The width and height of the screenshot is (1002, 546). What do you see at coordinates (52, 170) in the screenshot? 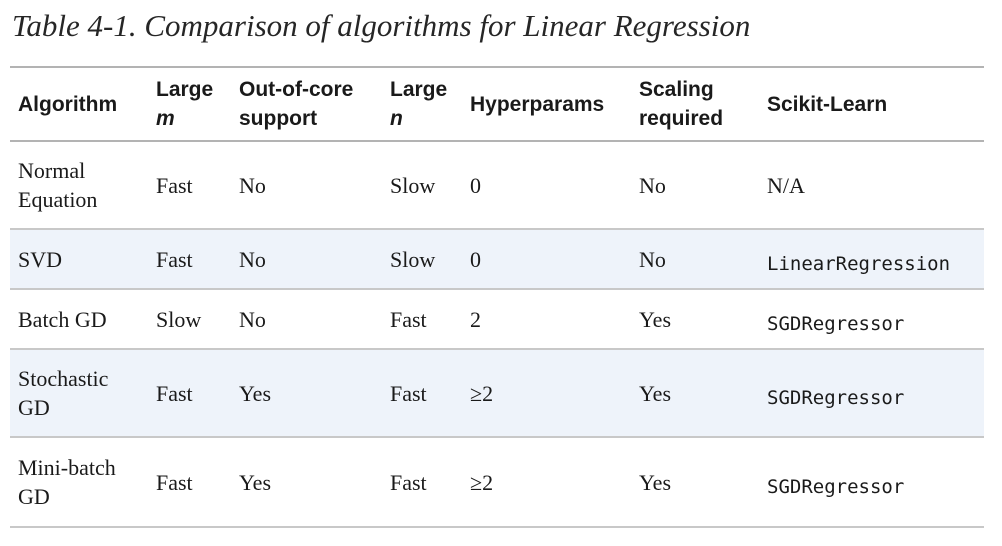
I see `cell-algorithm-line1: Normal` at bounding box center [52, 170].